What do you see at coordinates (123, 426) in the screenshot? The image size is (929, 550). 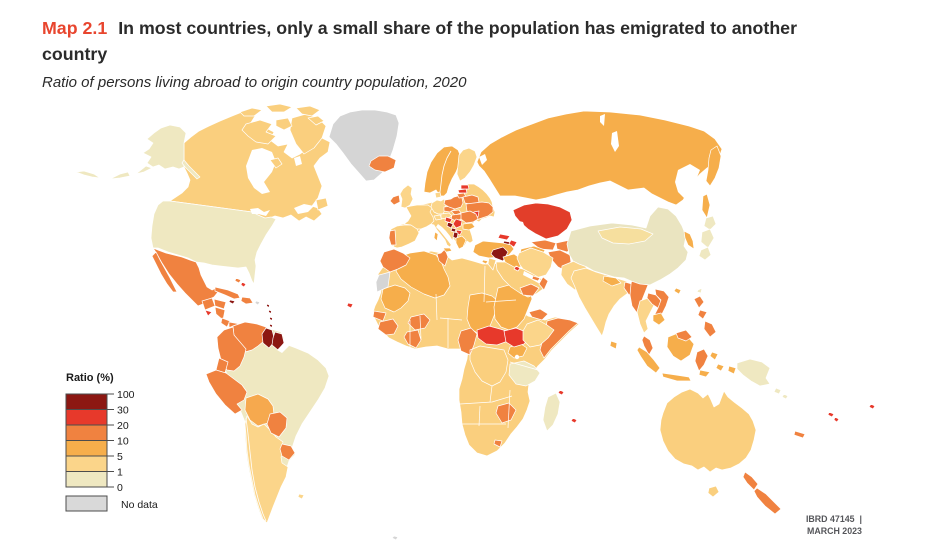 I see `svg-text: 20` at bounding box center [123, 426].